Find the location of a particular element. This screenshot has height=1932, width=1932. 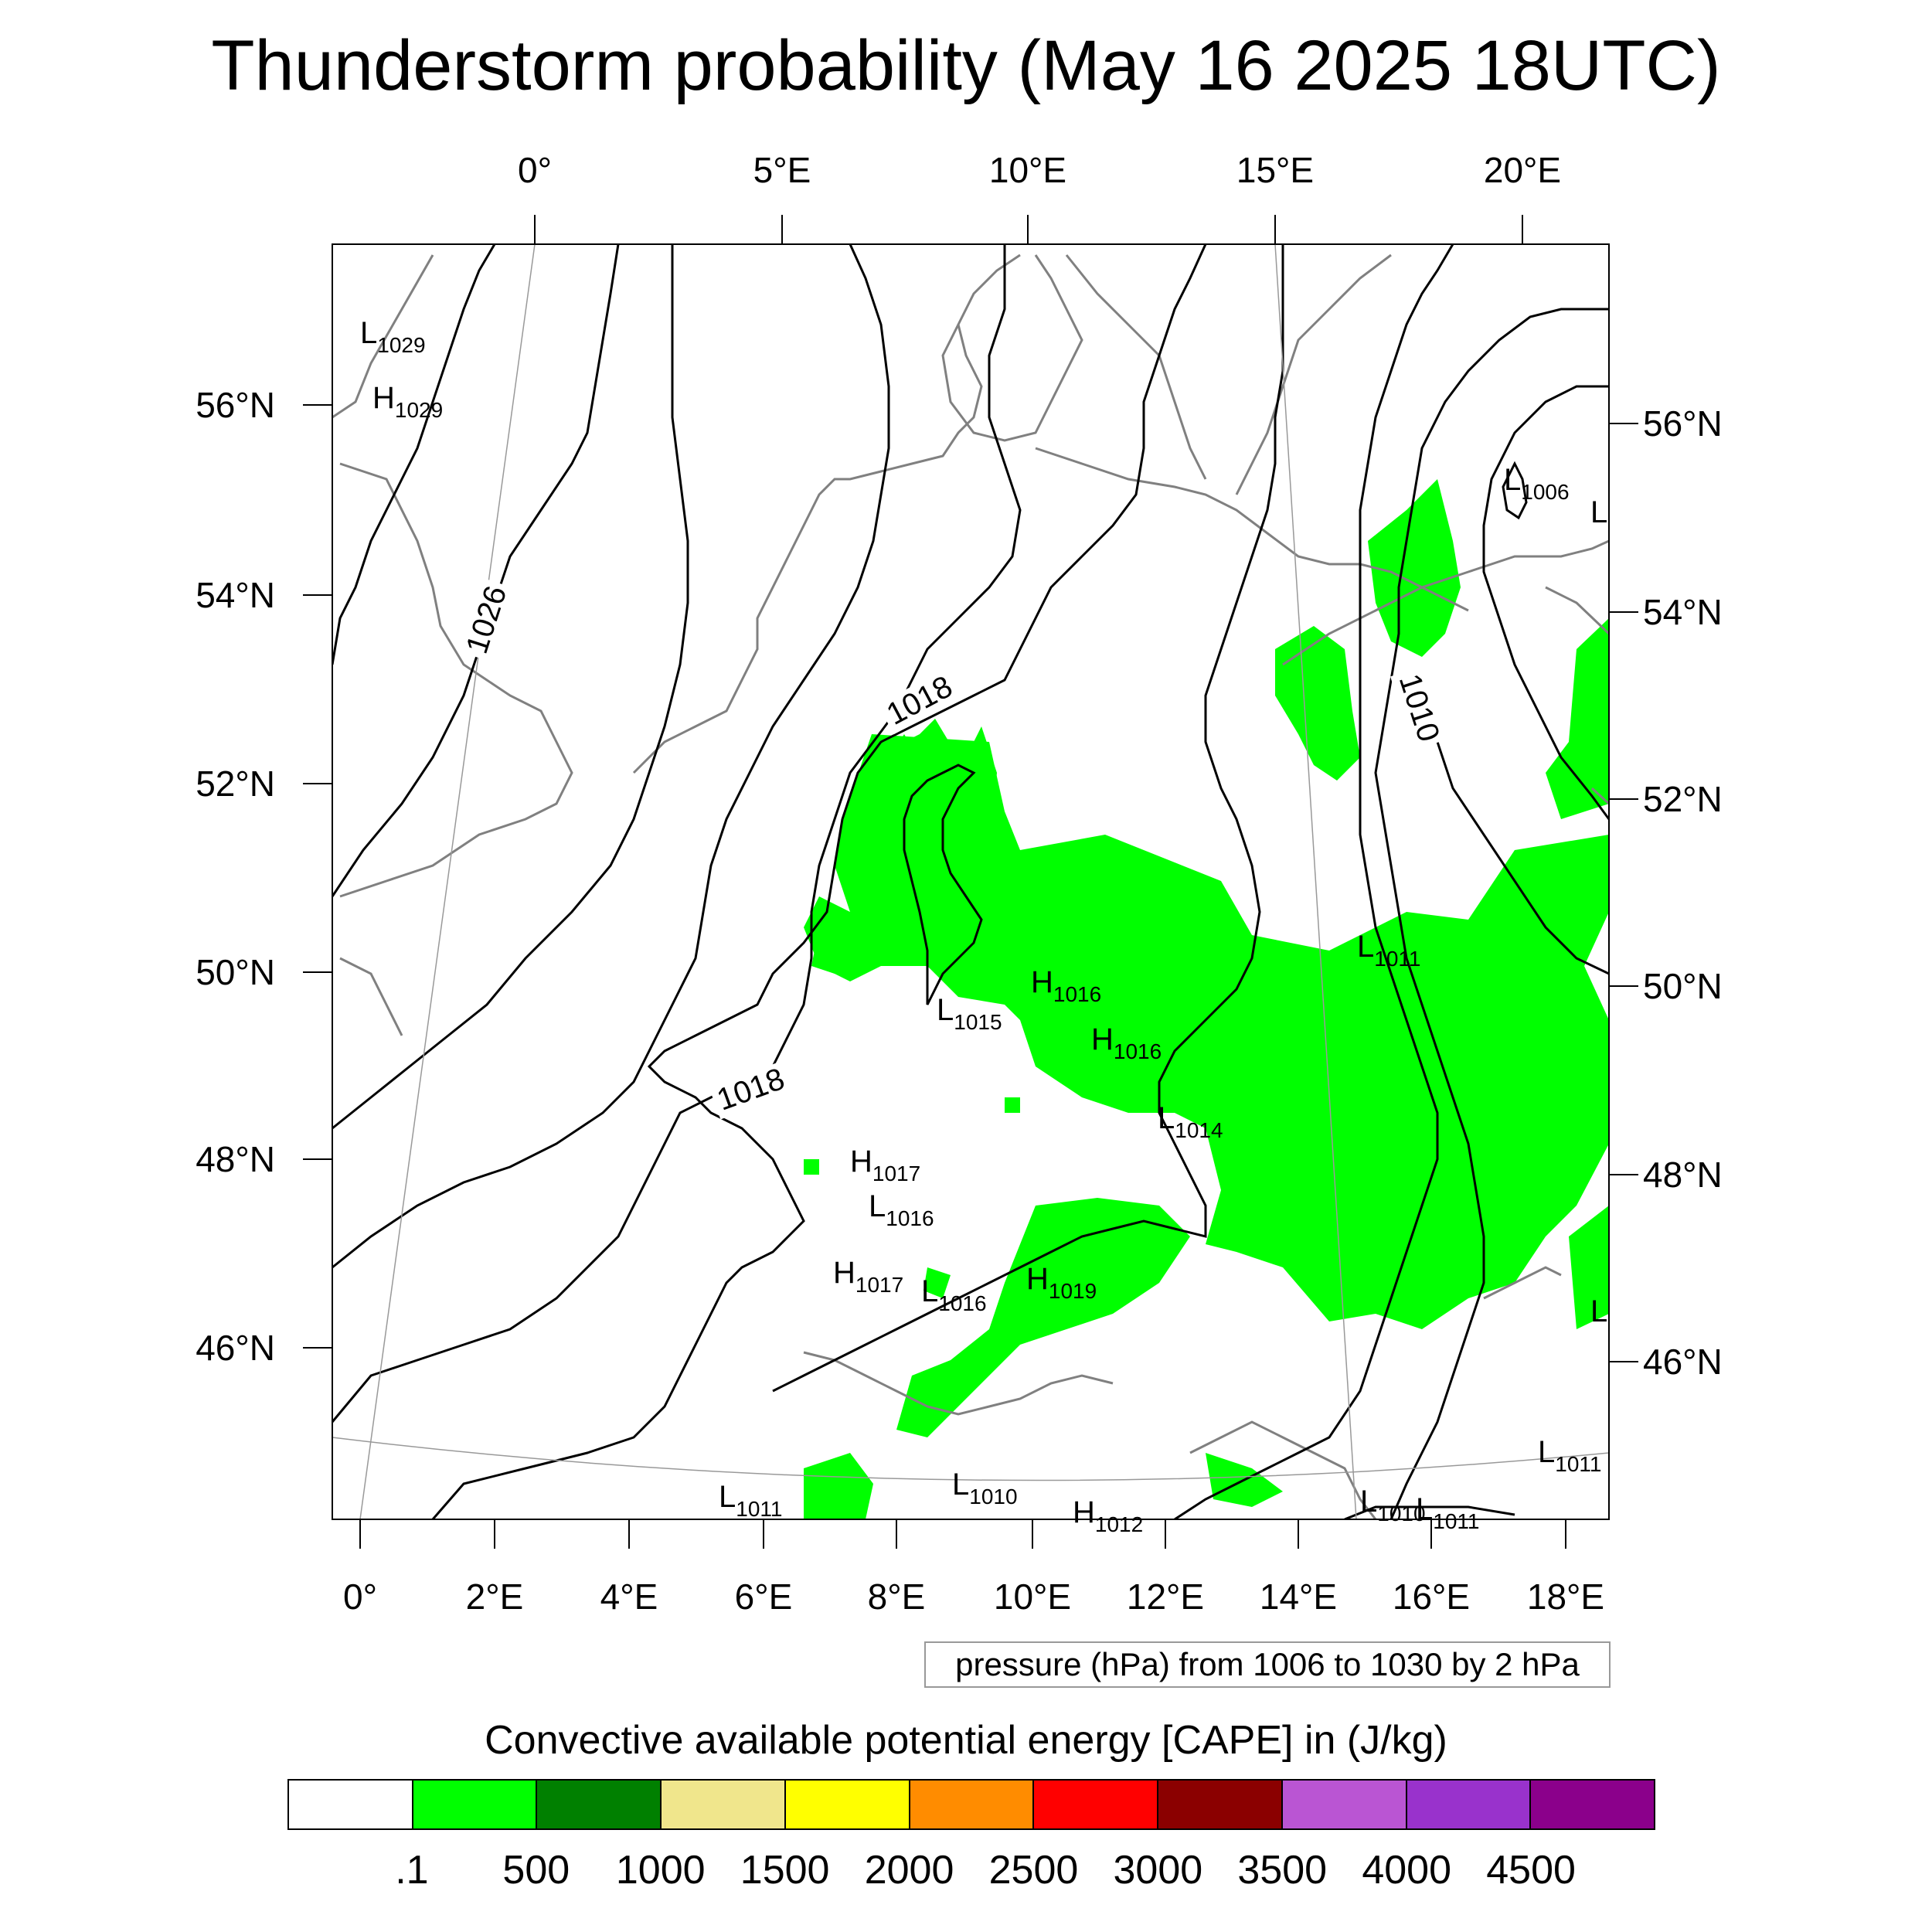

colorbar-tick-label: 2500 is located at coordinates (1034, 1870).